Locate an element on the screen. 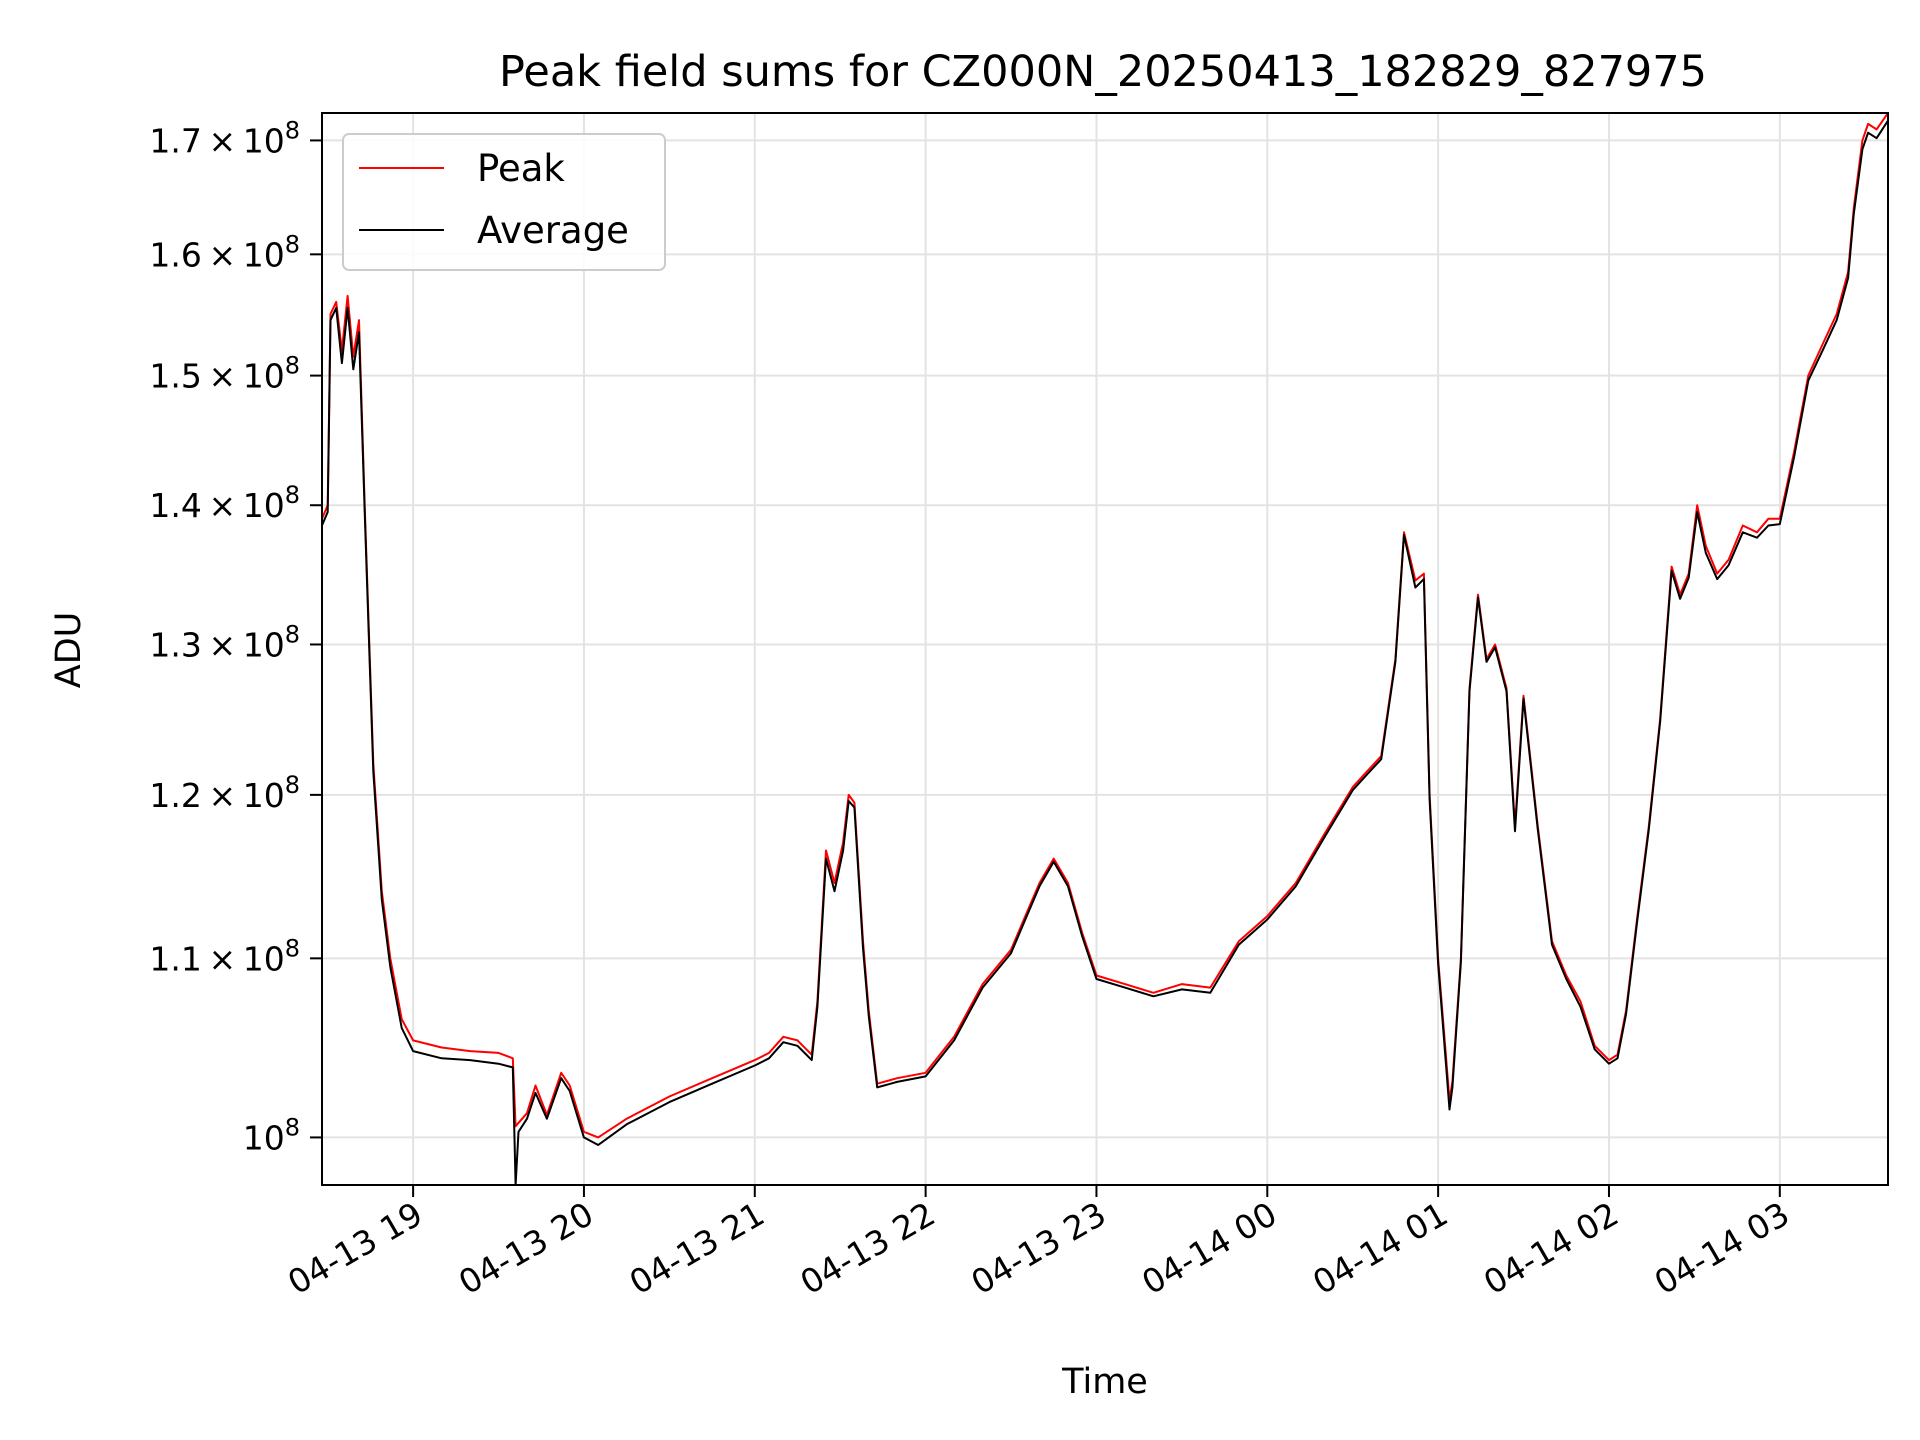  y-tick-label: 1.5 × 108 is located at coordinates (224, 374).